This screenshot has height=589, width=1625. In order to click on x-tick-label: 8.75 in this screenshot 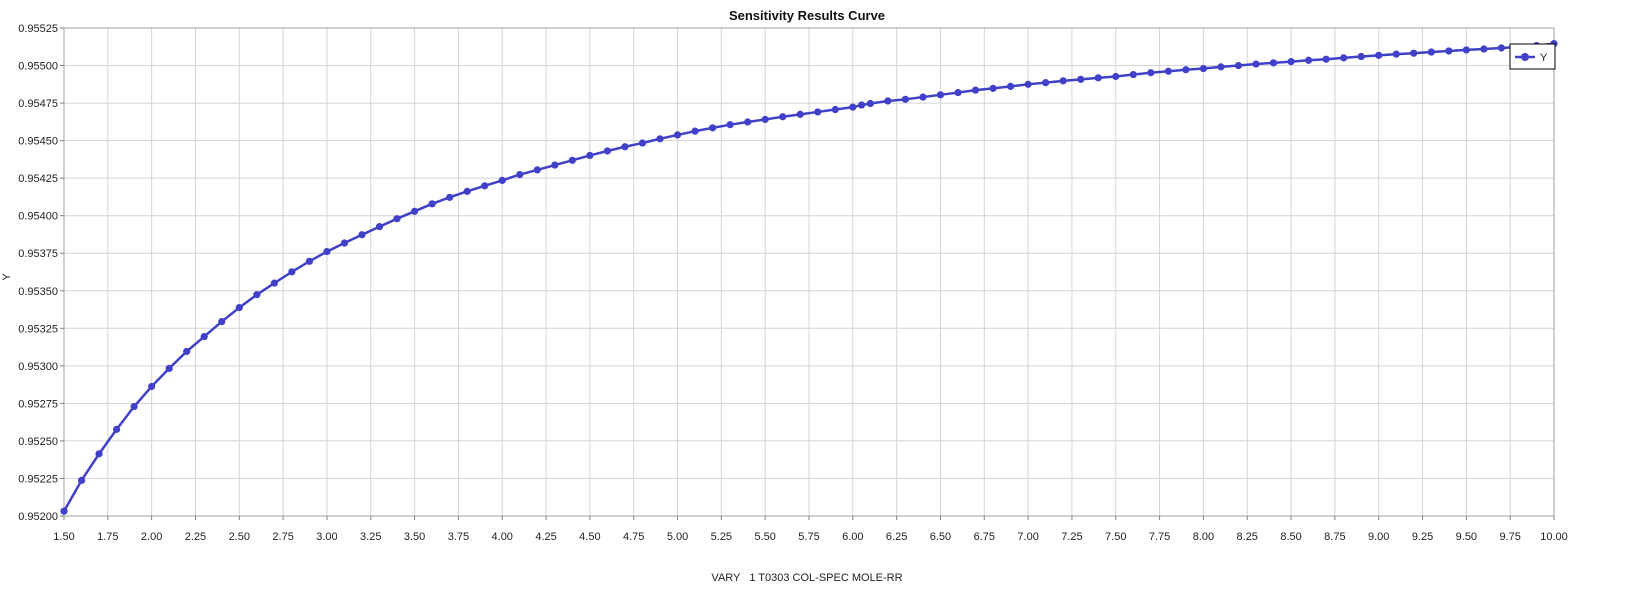, I will do `click(1334, 537)`.